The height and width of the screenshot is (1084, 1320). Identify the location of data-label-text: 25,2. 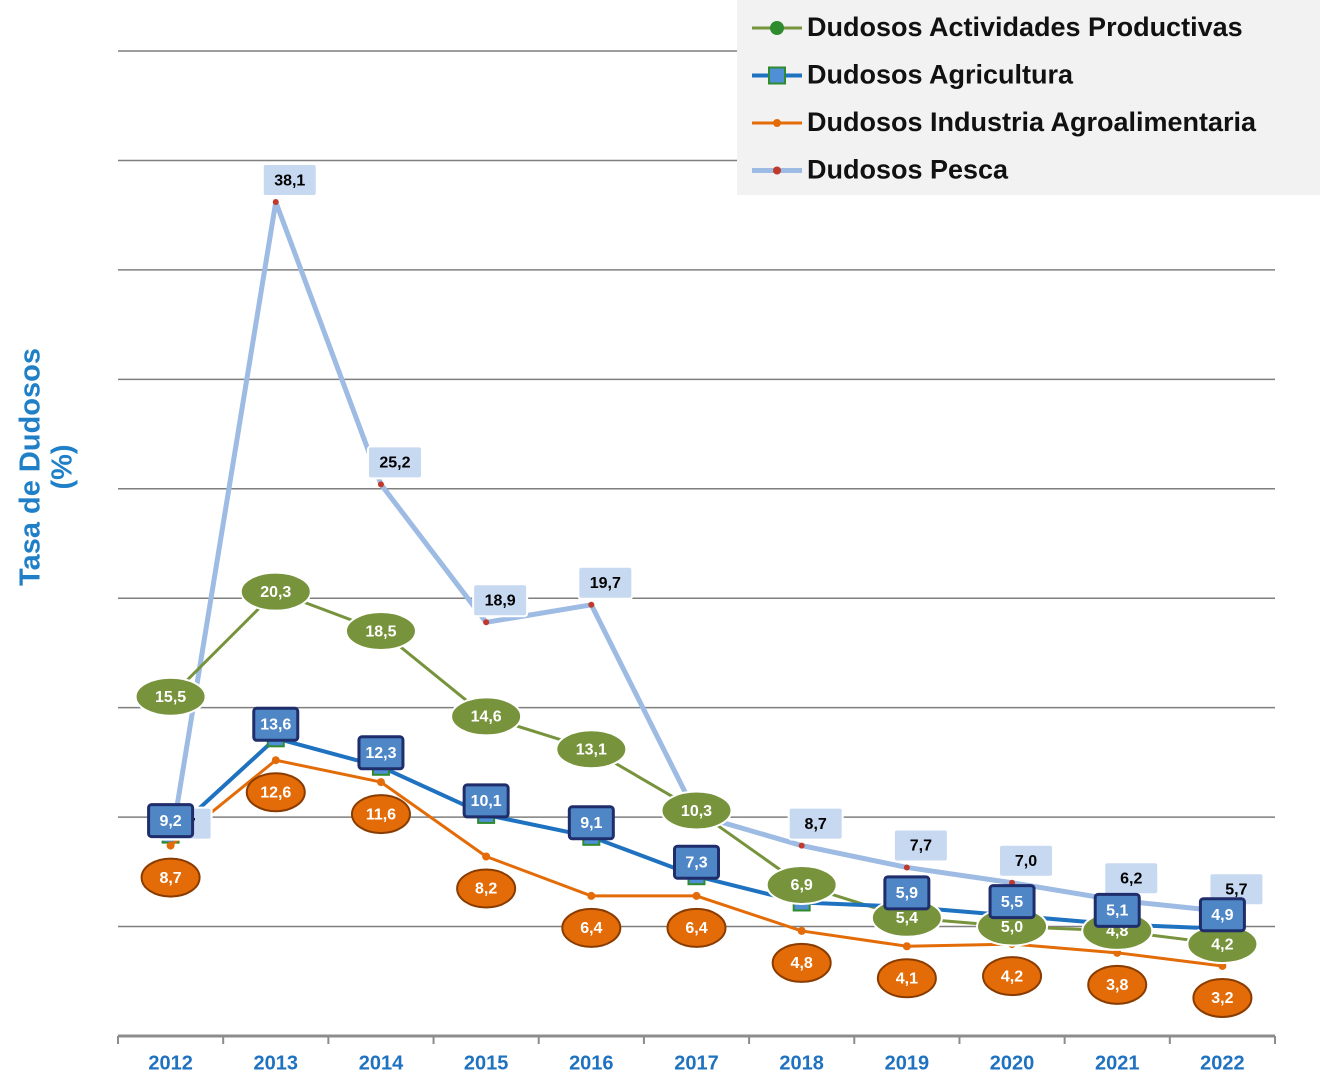
(394, 463).